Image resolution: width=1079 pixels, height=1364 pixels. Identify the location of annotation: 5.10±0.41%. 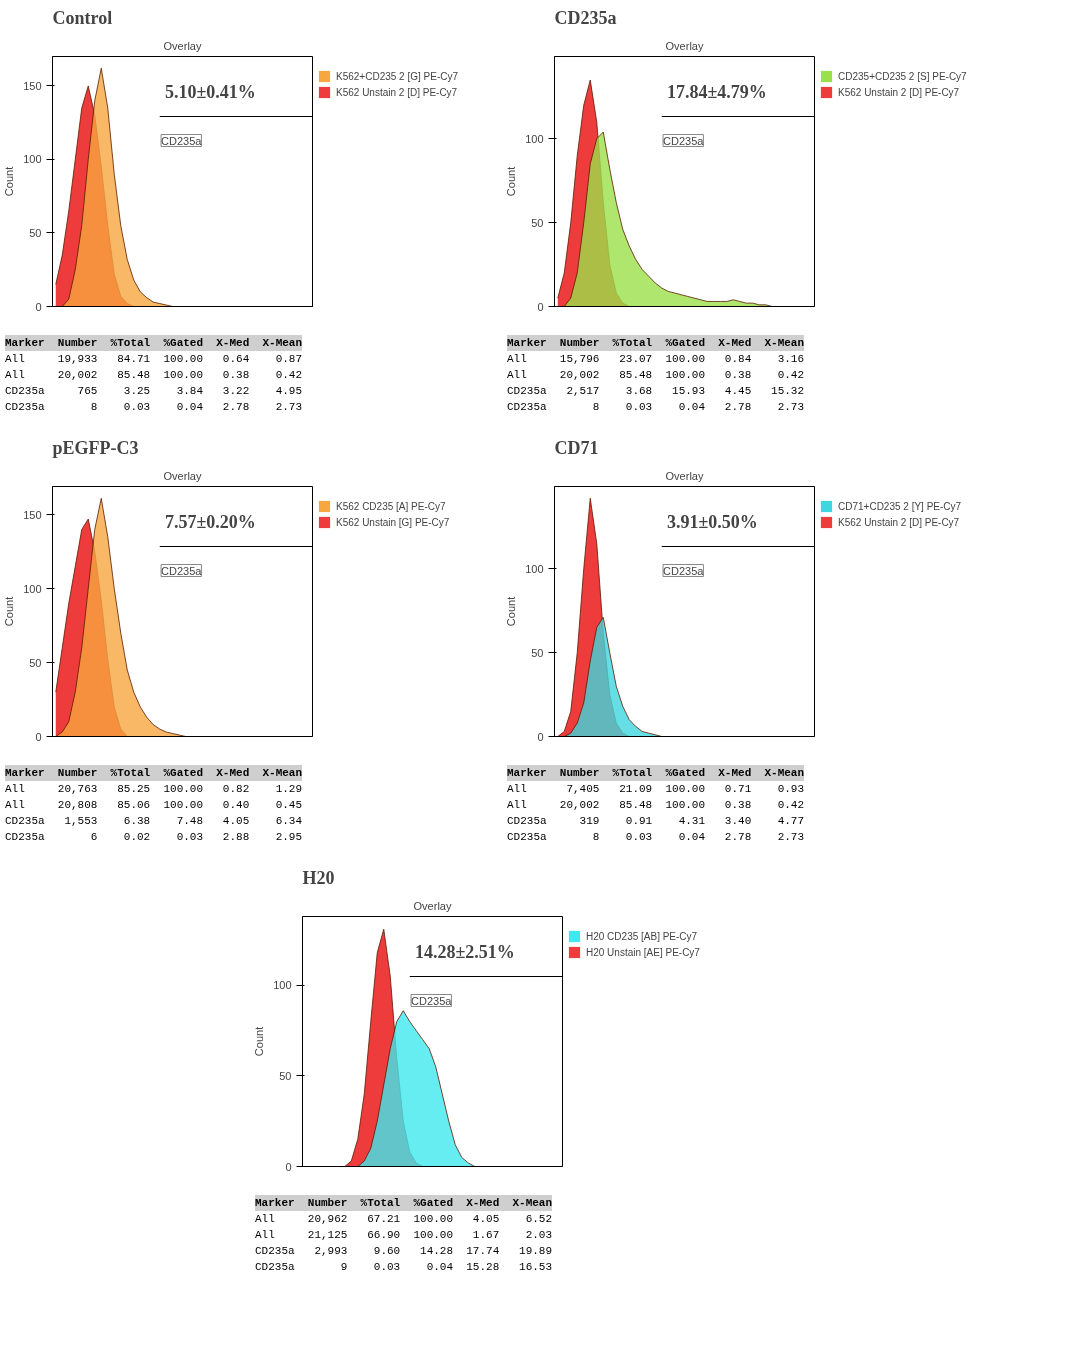
(210, 91).